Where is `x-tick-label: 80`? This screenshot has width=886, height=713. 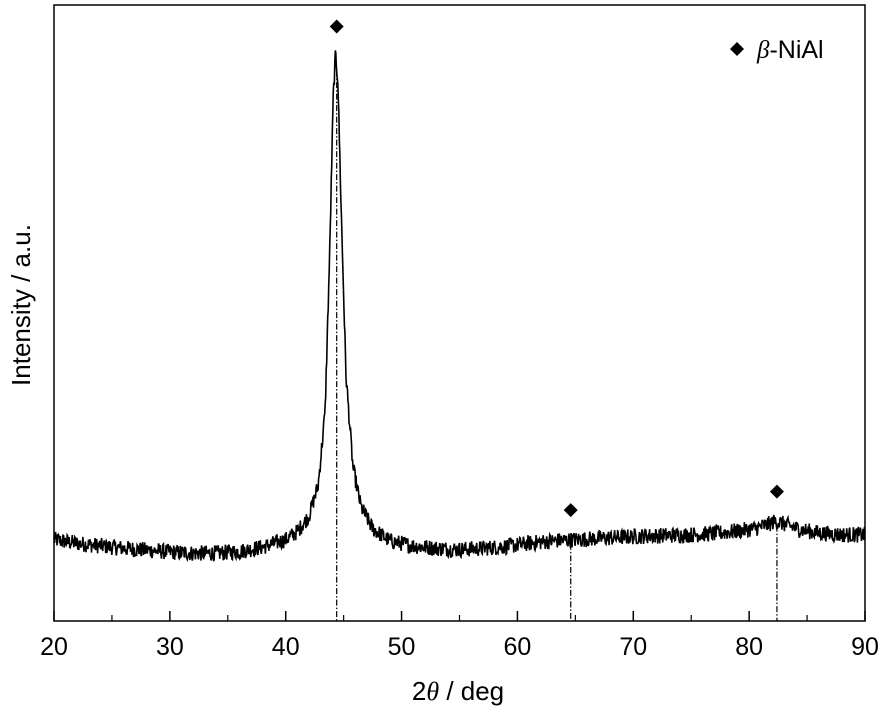
x-tick-label: 80 is located at coordinates (749, 647).